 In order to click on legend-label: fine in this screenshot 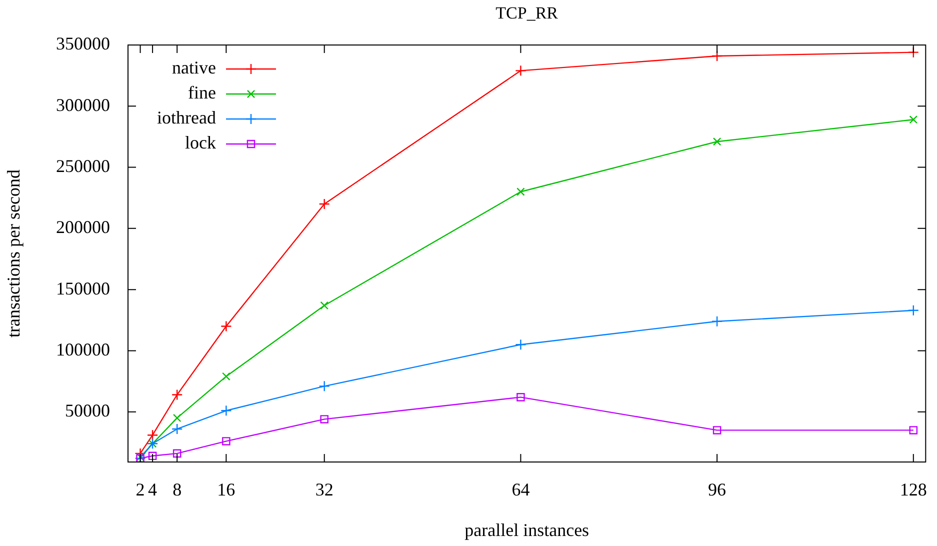, I will do `click(202, 92)`.